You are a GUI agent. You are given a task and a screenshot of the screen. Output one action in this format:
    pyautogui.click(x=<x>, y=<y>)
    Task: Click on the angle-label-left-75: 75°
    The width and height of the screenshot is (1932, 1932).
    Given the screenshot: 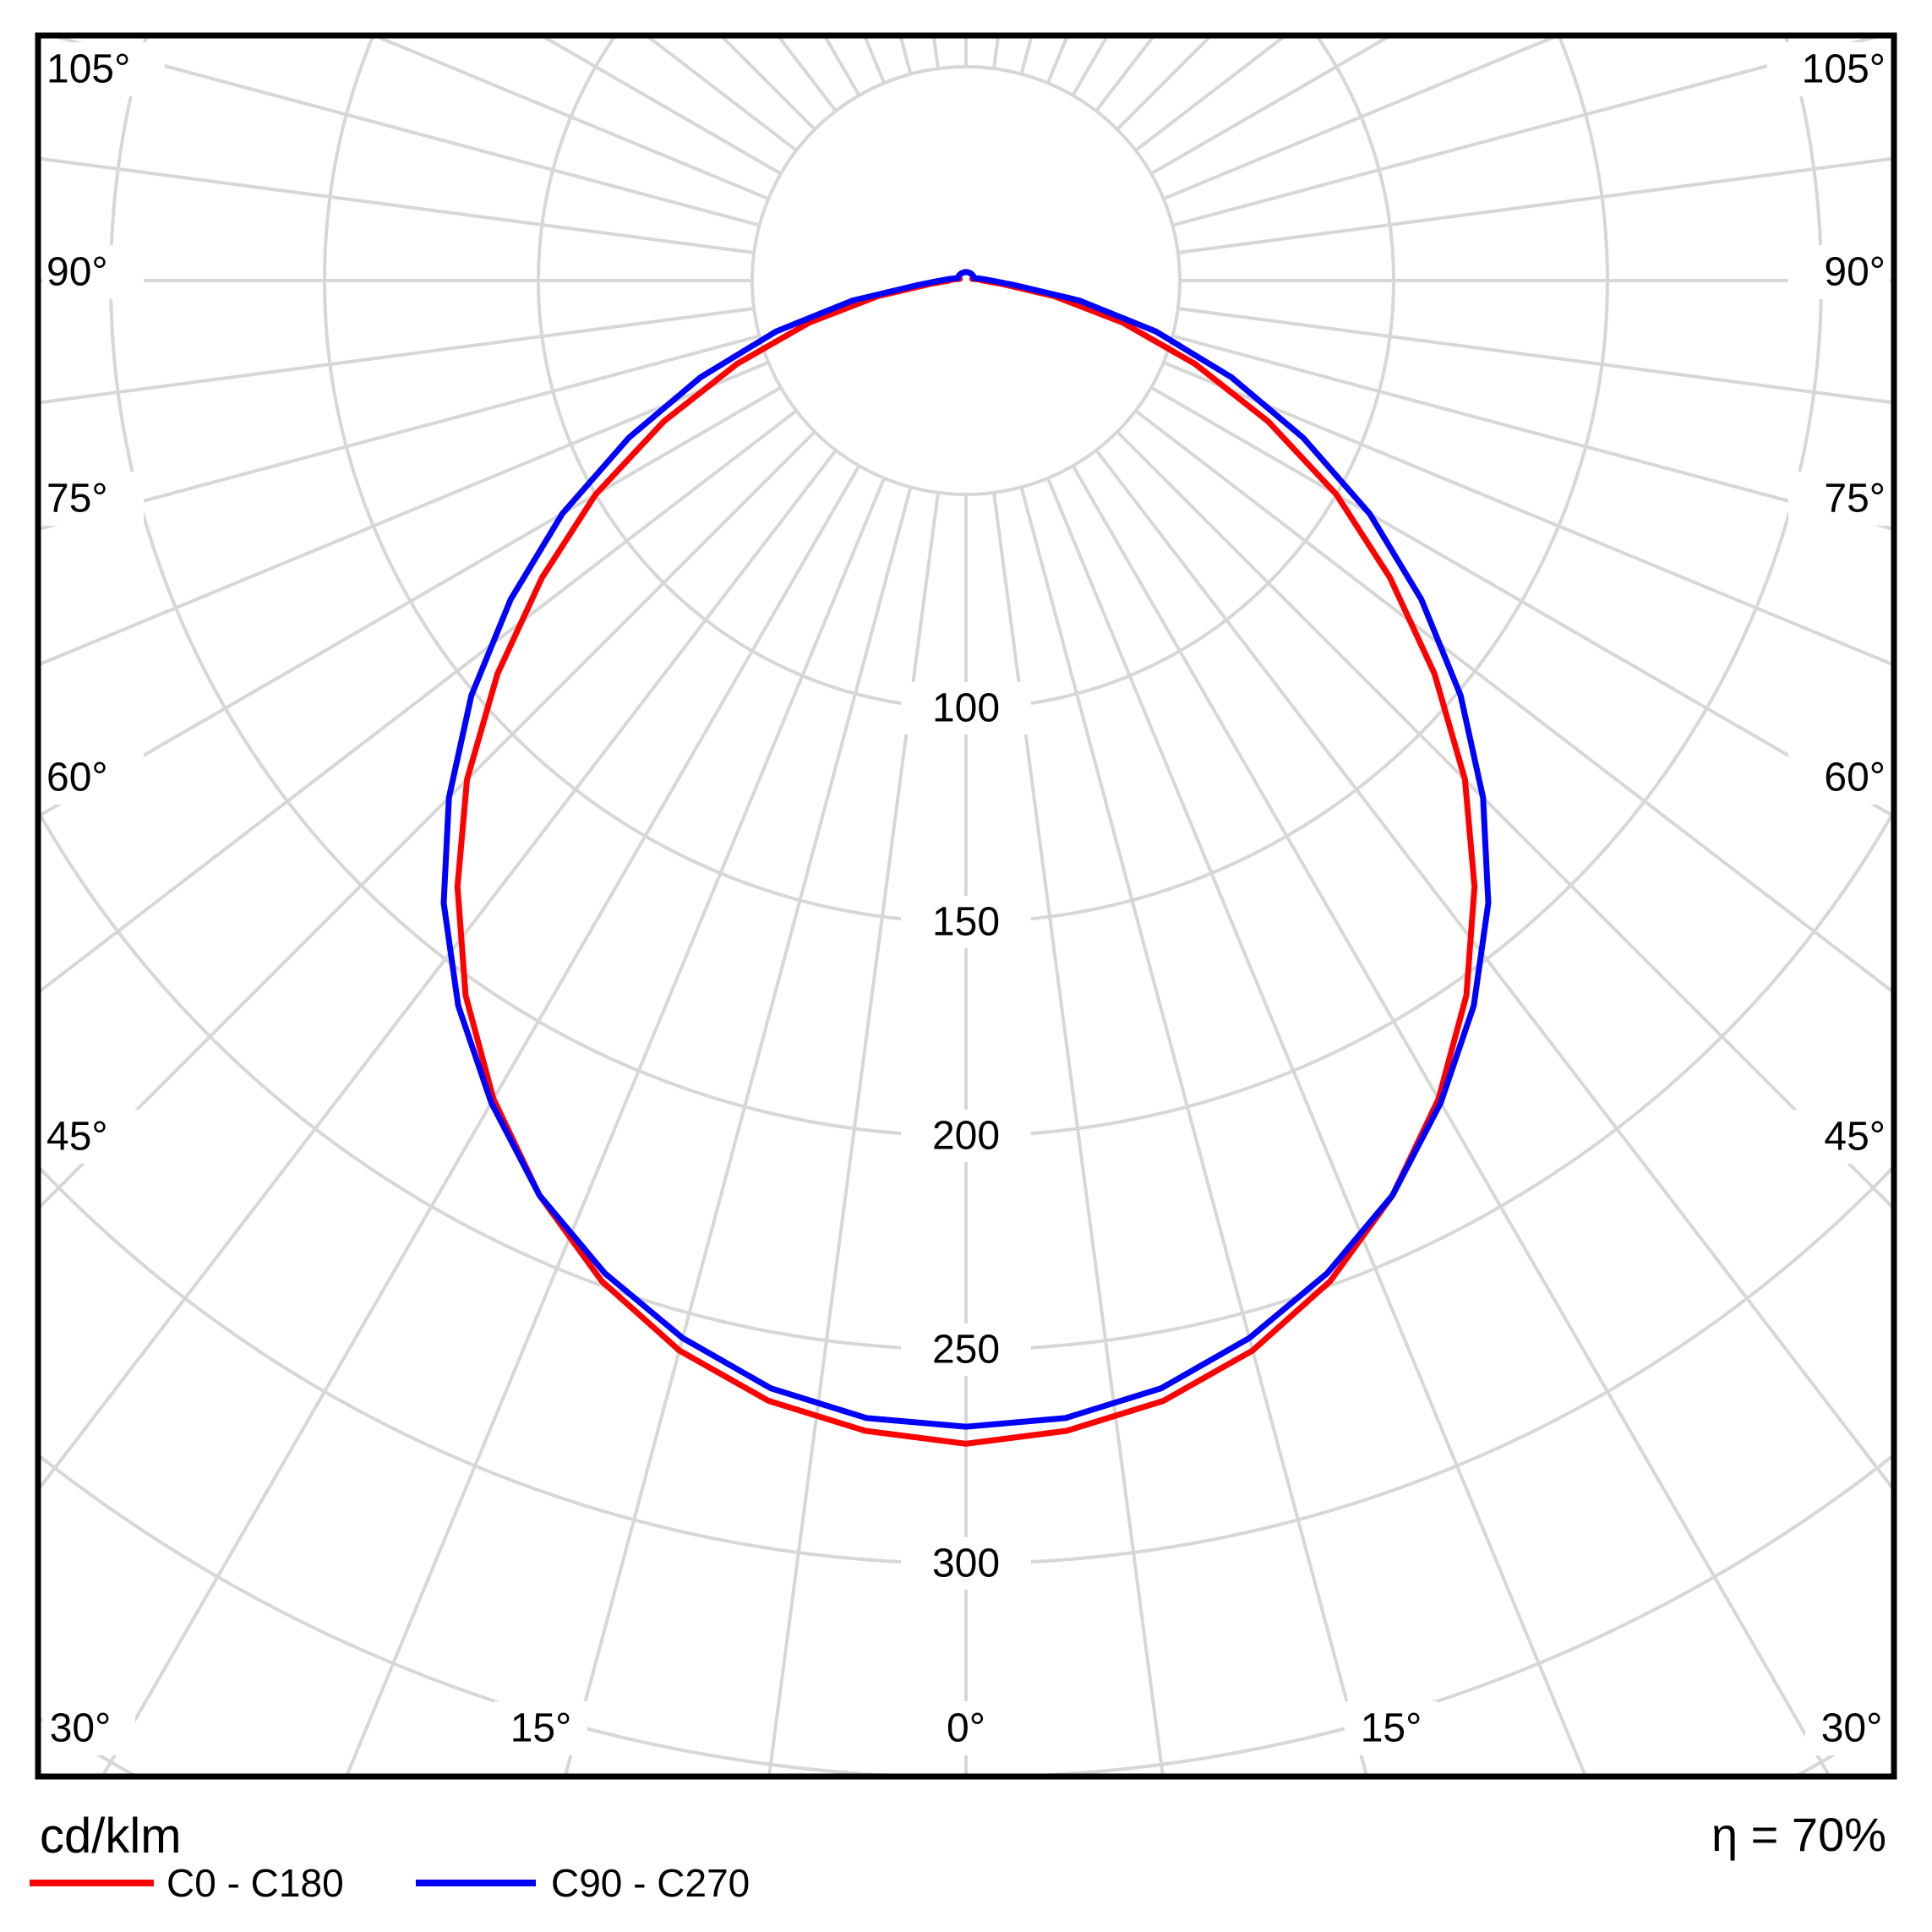 What is the action you would take?
    pyautogui.click(x=93, y=499)
    